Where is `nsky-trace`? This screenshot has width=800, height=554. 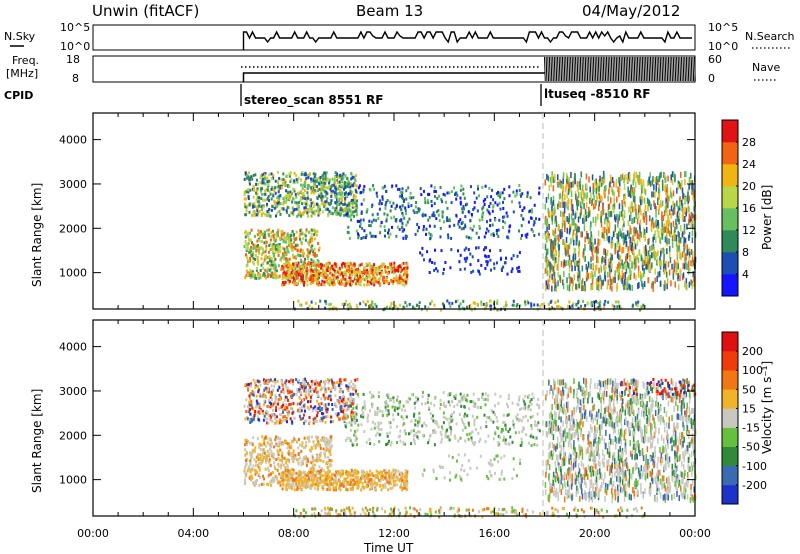 nsky-trace is located at coordinates (467, 40).